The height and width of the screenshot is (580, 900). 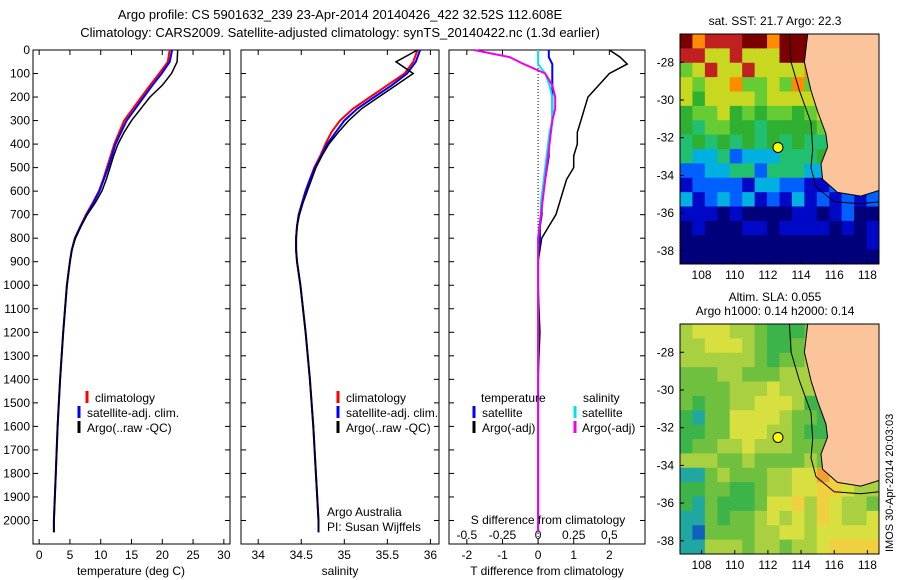 What do you see at coordinates (767, 168) in the screenshot?
I see `sst-map-axes: 108 110 112 114 116 118 -28 -30 -32 -34 -36 -38` at bounding box center [767, 168].